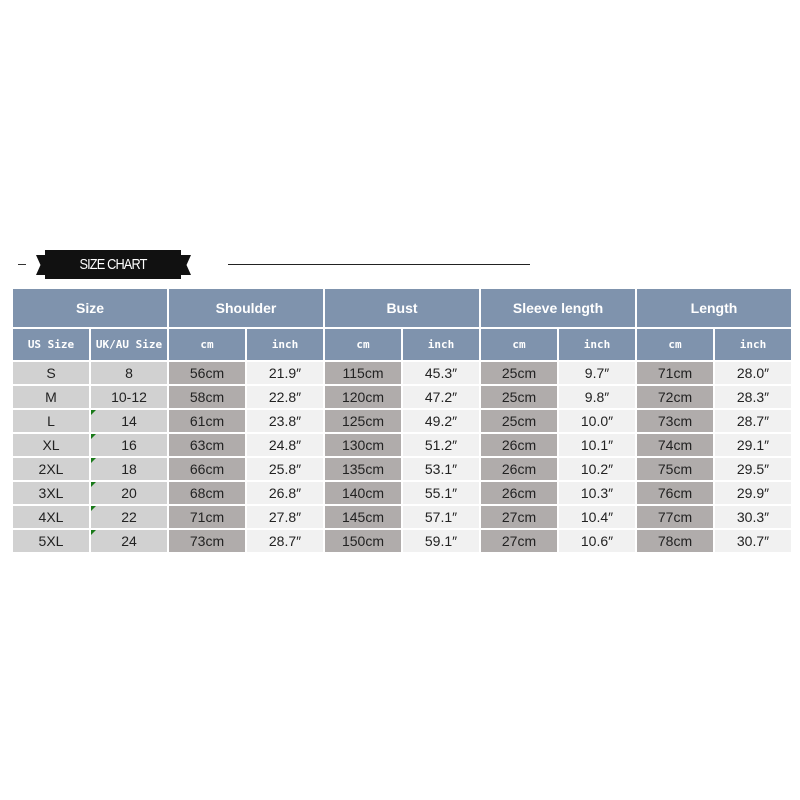  I want to click on header-size: Size, so click(90, 308).